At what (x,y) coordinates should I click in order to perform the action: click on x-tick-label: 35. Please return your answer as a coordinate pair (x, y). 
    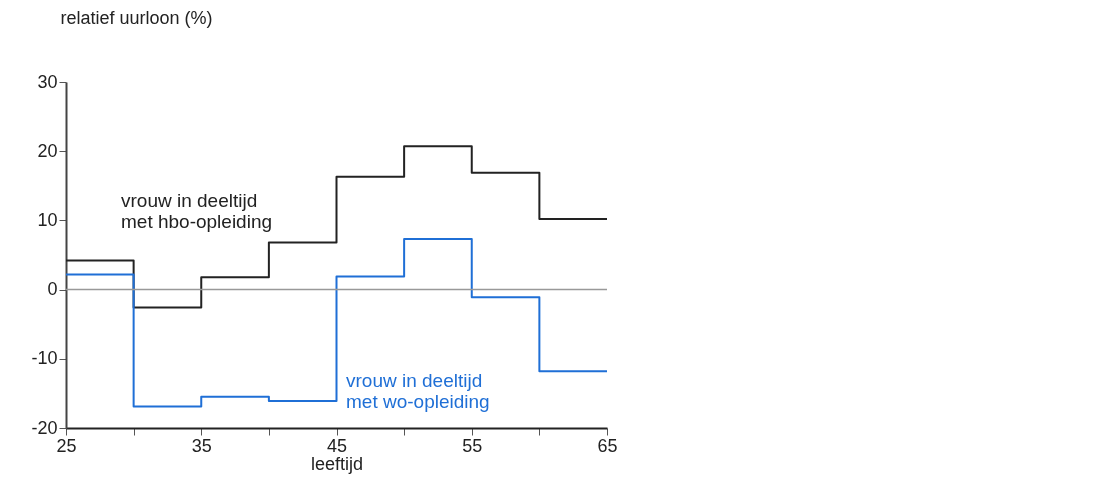
    Looking at the image, I should click on (201, 445).